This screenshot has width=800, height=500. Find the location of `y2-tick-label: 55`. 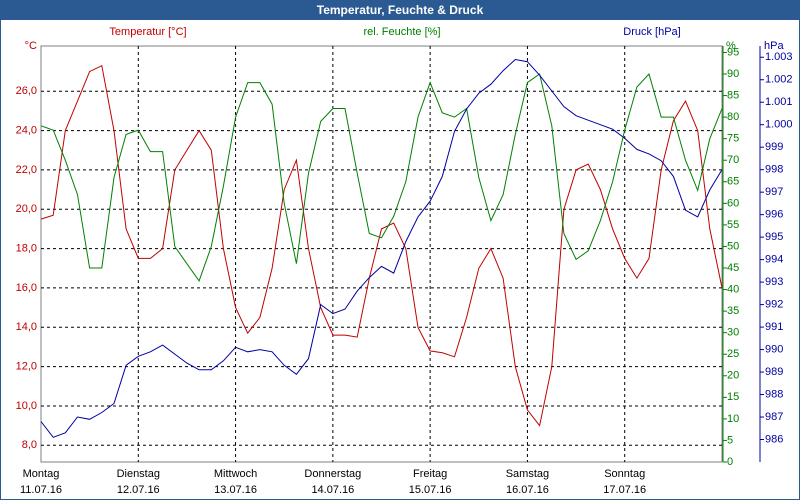

y2-tick-label: 55 is located at coordinates (733, 225).